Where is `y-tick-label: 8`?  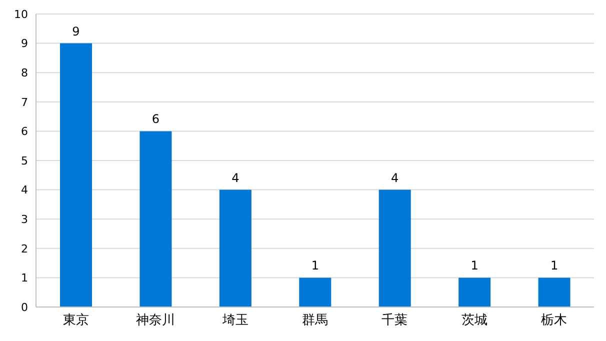
y-tick-label: 8 is located at coordinates (24, 73).